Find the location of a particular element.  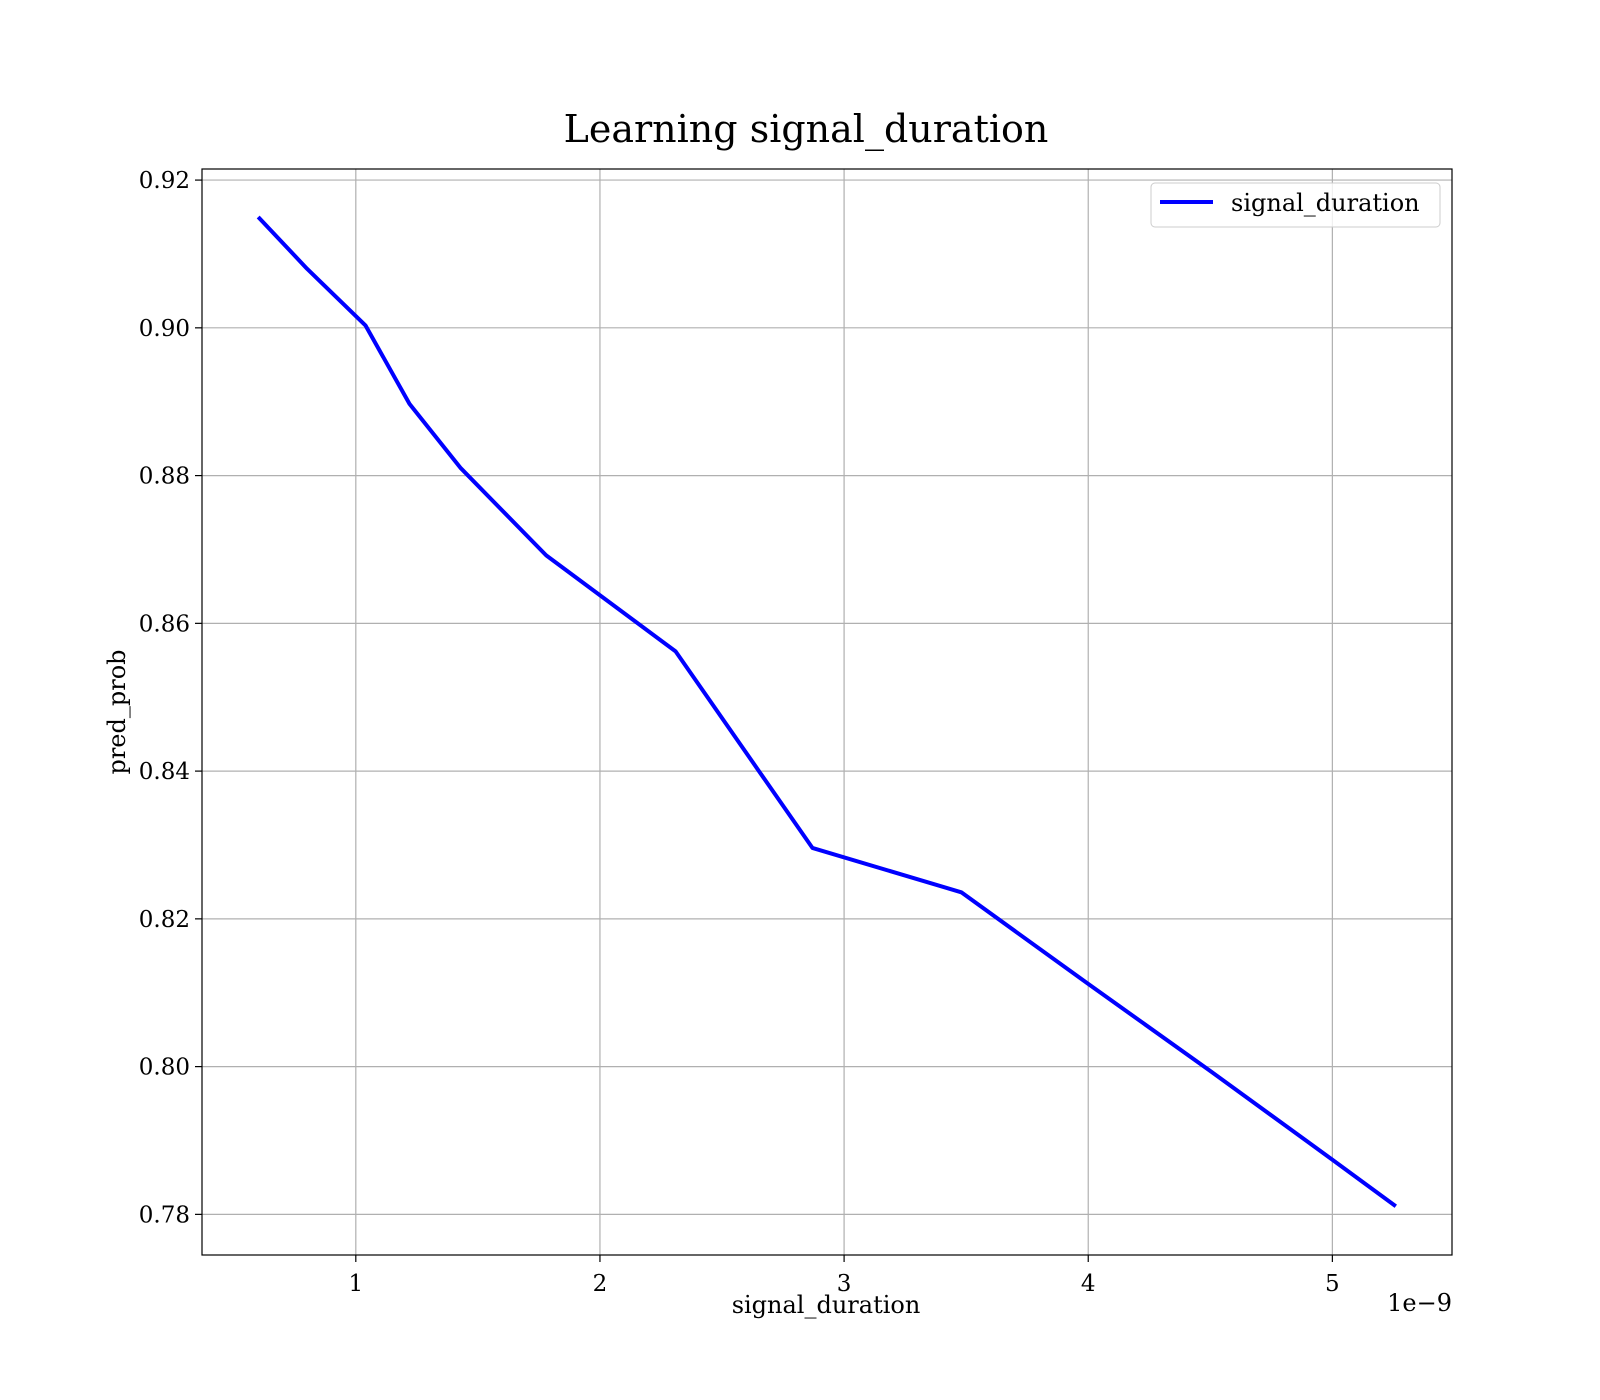

y-tick-label: 0.88 is located at coordinates (164, 477).